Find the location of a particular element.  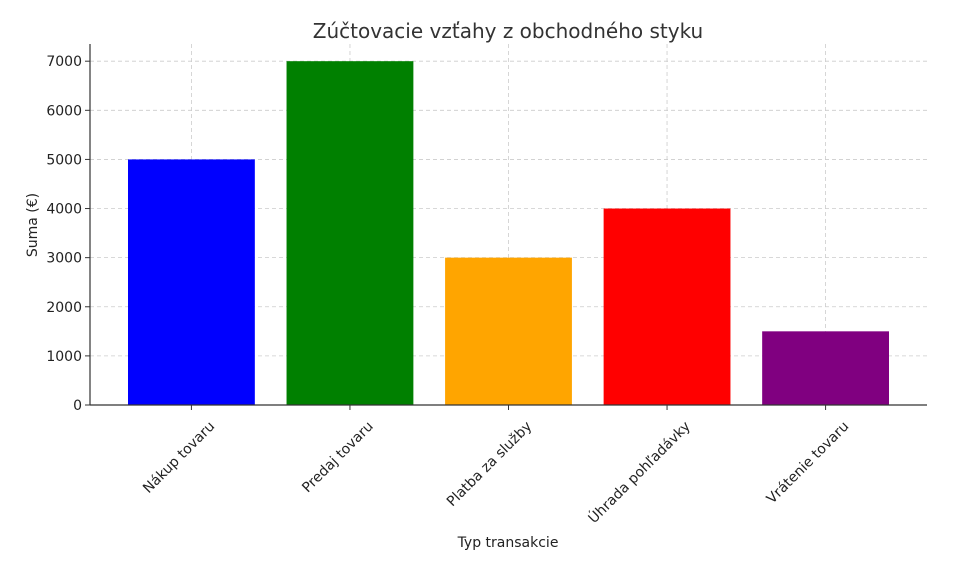

chart-title: Zúčtovacie vzťahy z obchodného styku is located at coordinates (508, 31).